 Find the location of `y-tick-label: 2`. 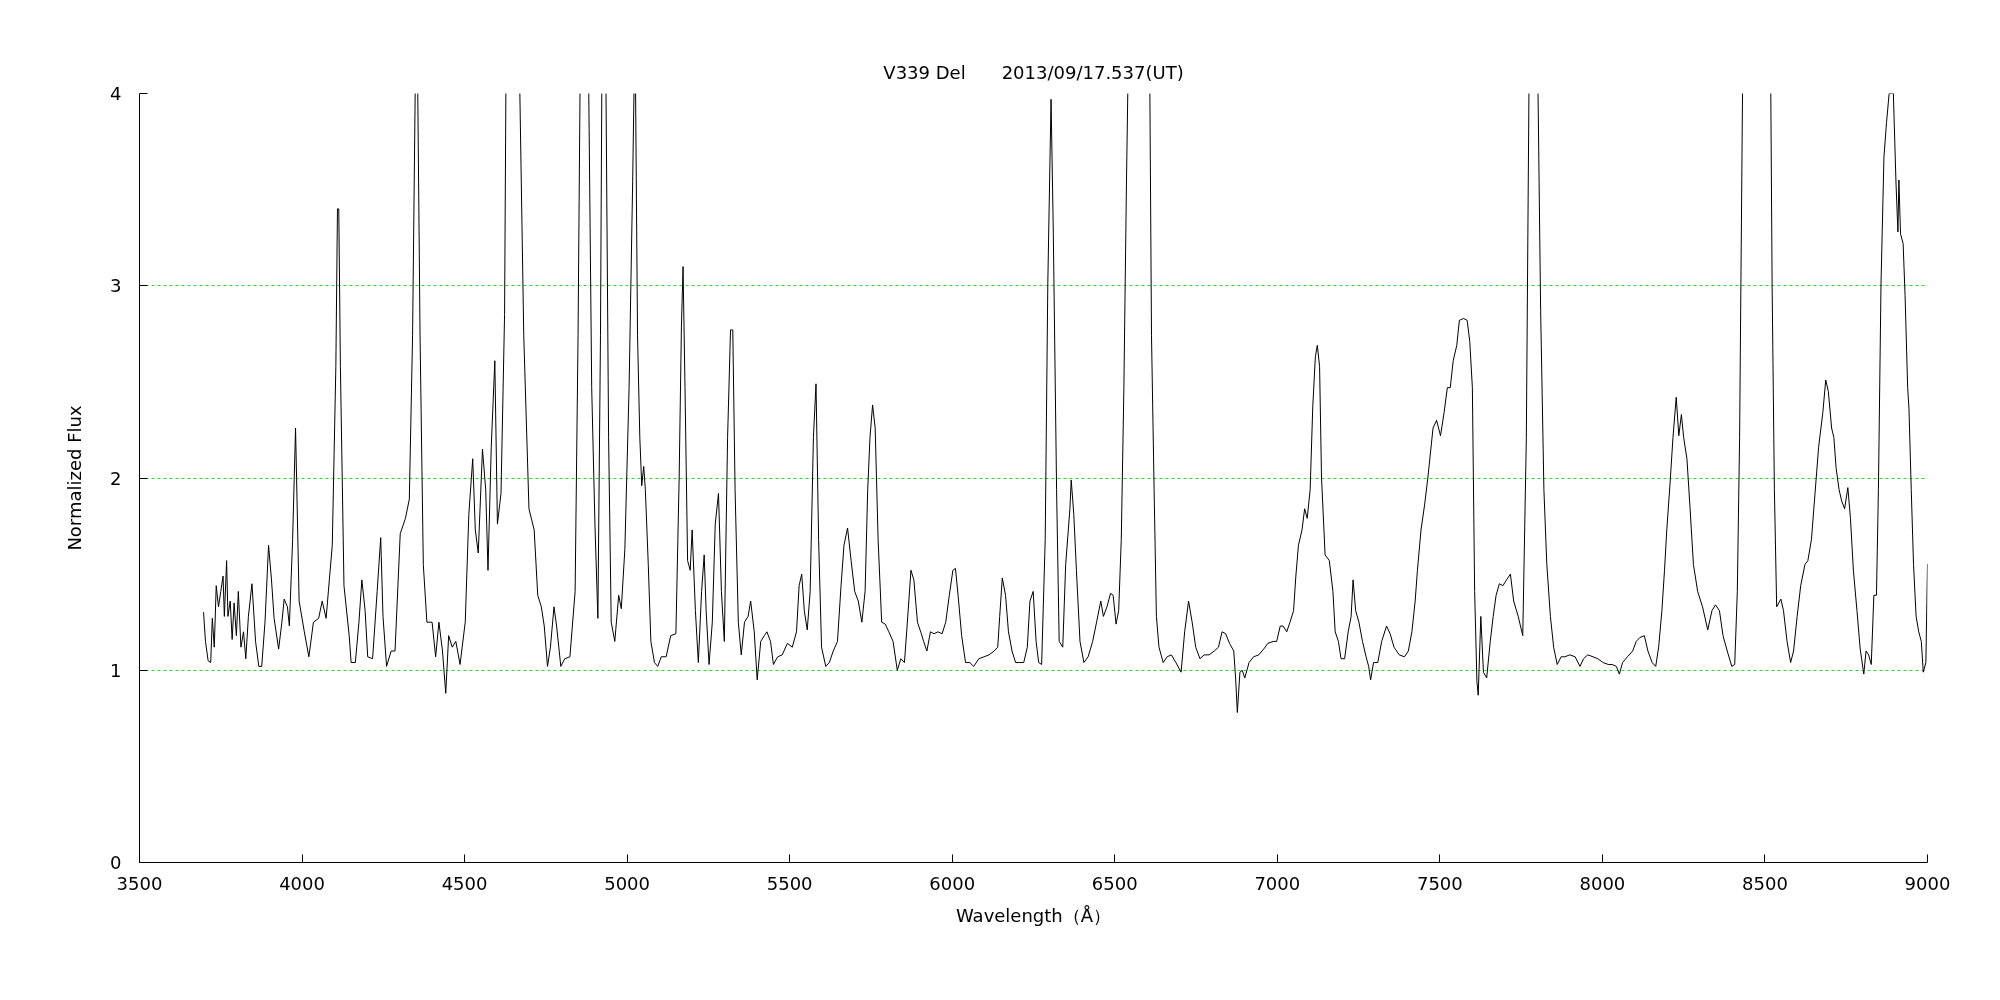

y-tick-label: 2 is located at coordinates (116, 478).